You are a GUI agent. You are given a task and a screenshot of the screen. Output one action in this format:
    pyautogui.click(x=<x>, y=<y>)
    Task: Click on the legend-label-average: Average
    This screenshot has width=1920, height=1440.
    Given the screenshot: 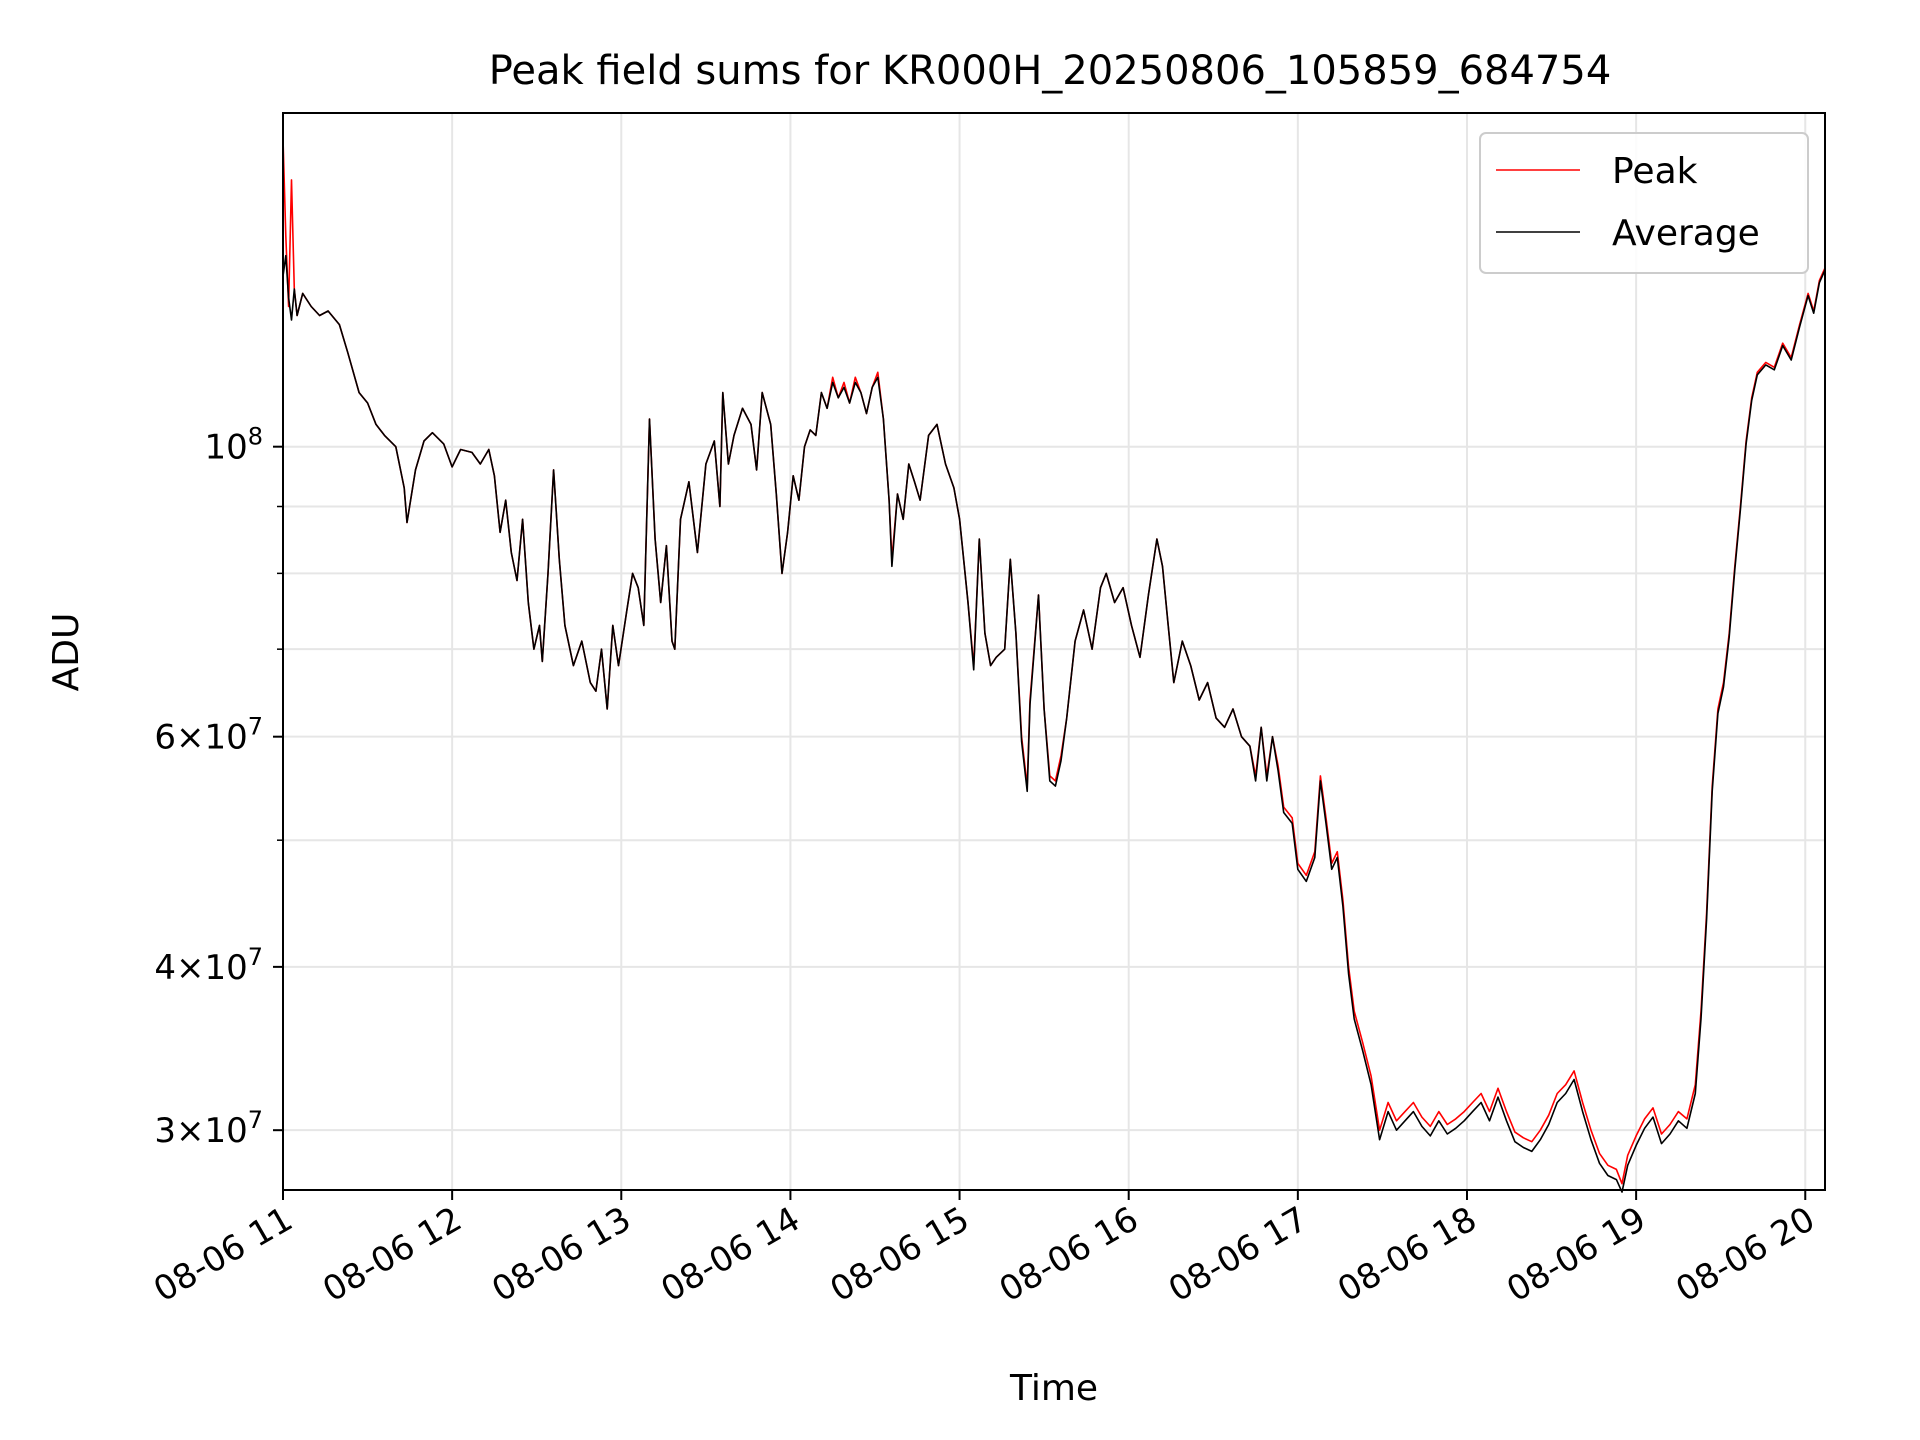 What is the action you would take?
    pyautogui.click(x=1686, y=233)
    